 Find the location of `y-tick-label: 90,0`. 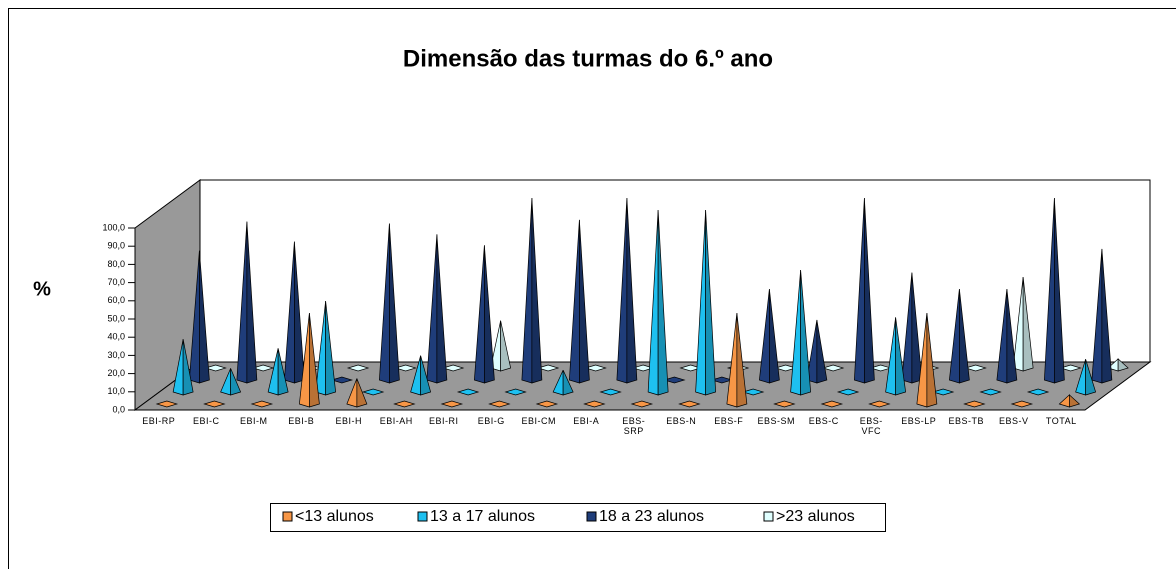

y-tick-label: 90,0 is located at coordinates (116, 246).